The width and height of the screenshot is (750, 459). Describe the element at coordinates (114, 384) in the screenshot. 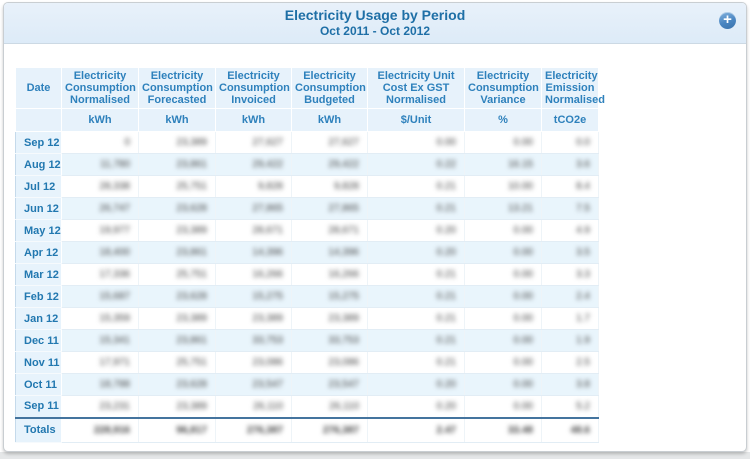

I see `obscured-value: 18,788` at that location.